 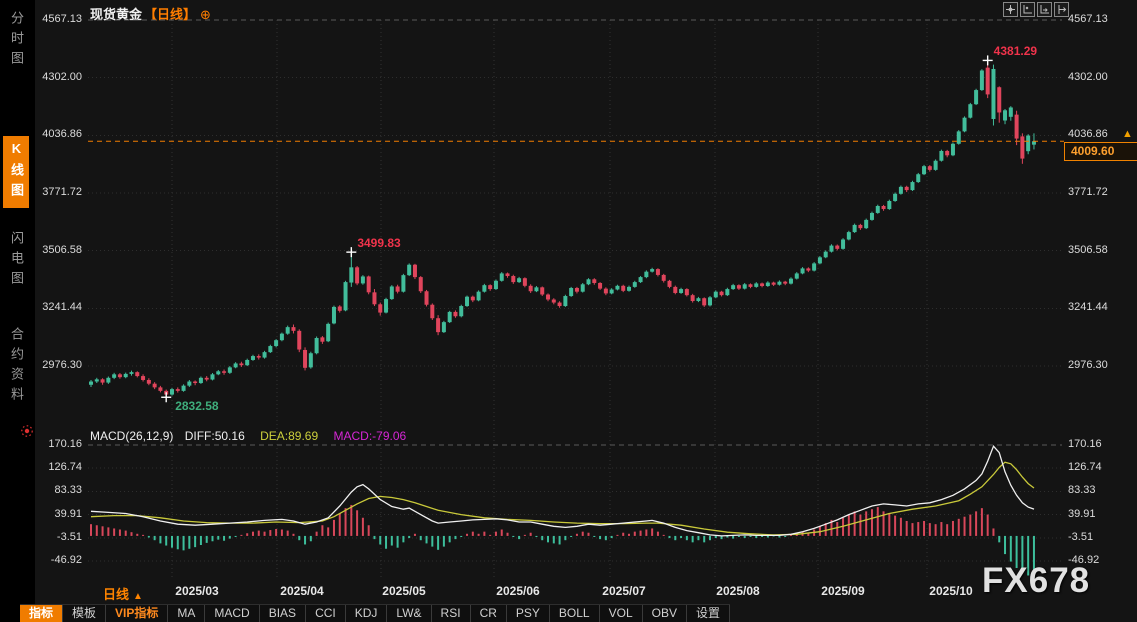 I want to click on macd-axis-label-left: 126.74, so click(x=65, y=467).